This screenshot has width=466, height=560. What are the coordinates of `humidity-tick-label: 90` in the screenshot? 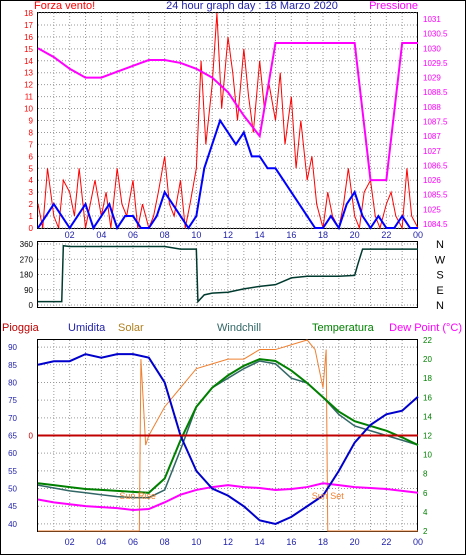 It's located at (12, 347).